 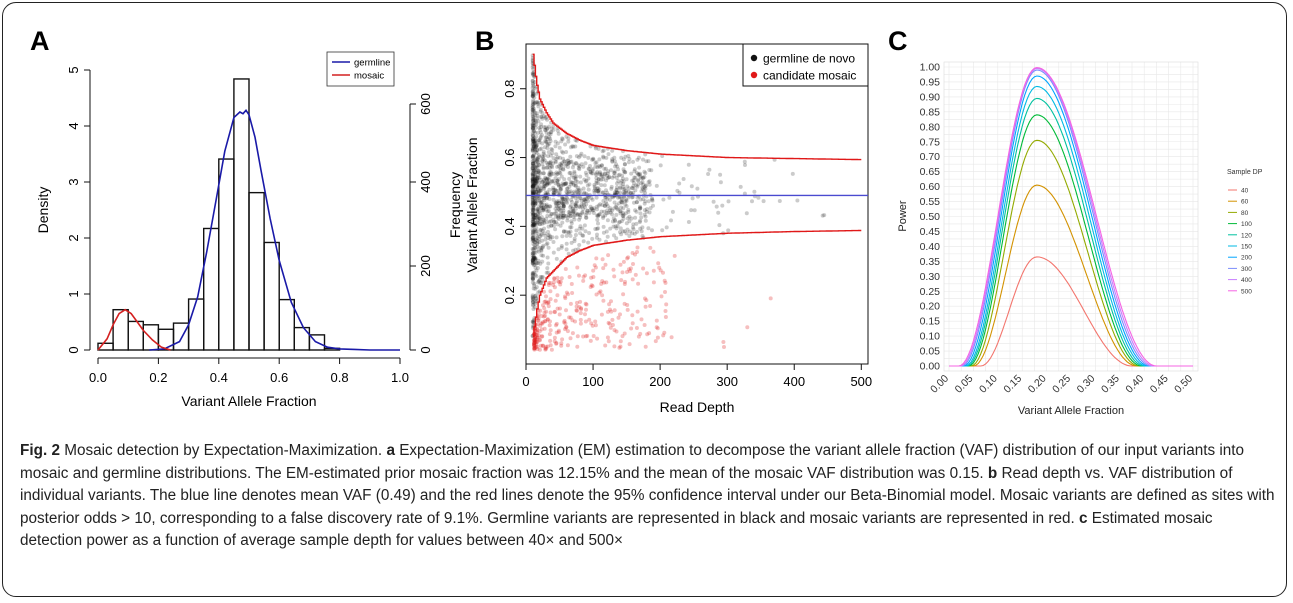 I want to click on x-tick-label-1: 0.05, so click(x=964, y=384).